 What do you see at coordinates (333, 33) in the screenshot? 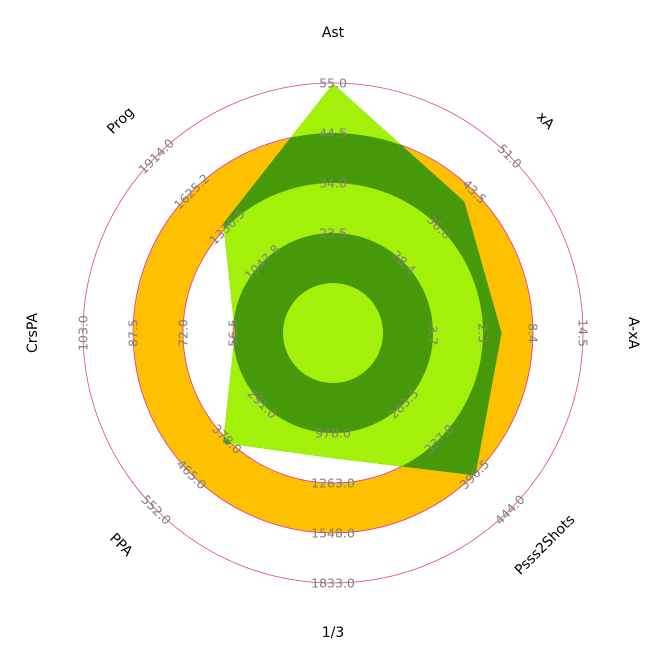
I see `axis-label-ast: Ast` at bounding box center [333, 33].